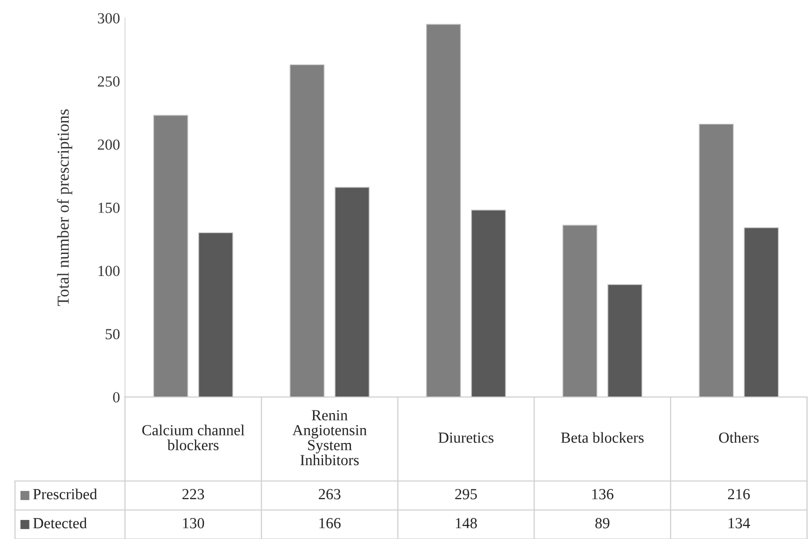  Describe the element at coordinates (193, 437) in the screenshot. I see `x-tick-label: Calcium channel blockers` at that location.